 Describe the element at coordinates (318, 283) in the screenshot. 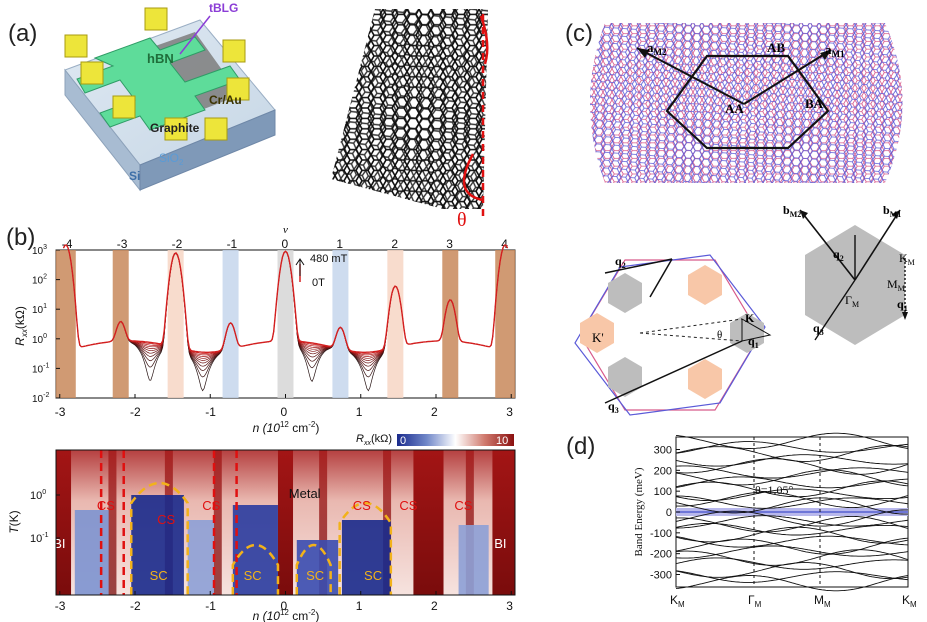

I see `field-lo-label: 0T` at that location.